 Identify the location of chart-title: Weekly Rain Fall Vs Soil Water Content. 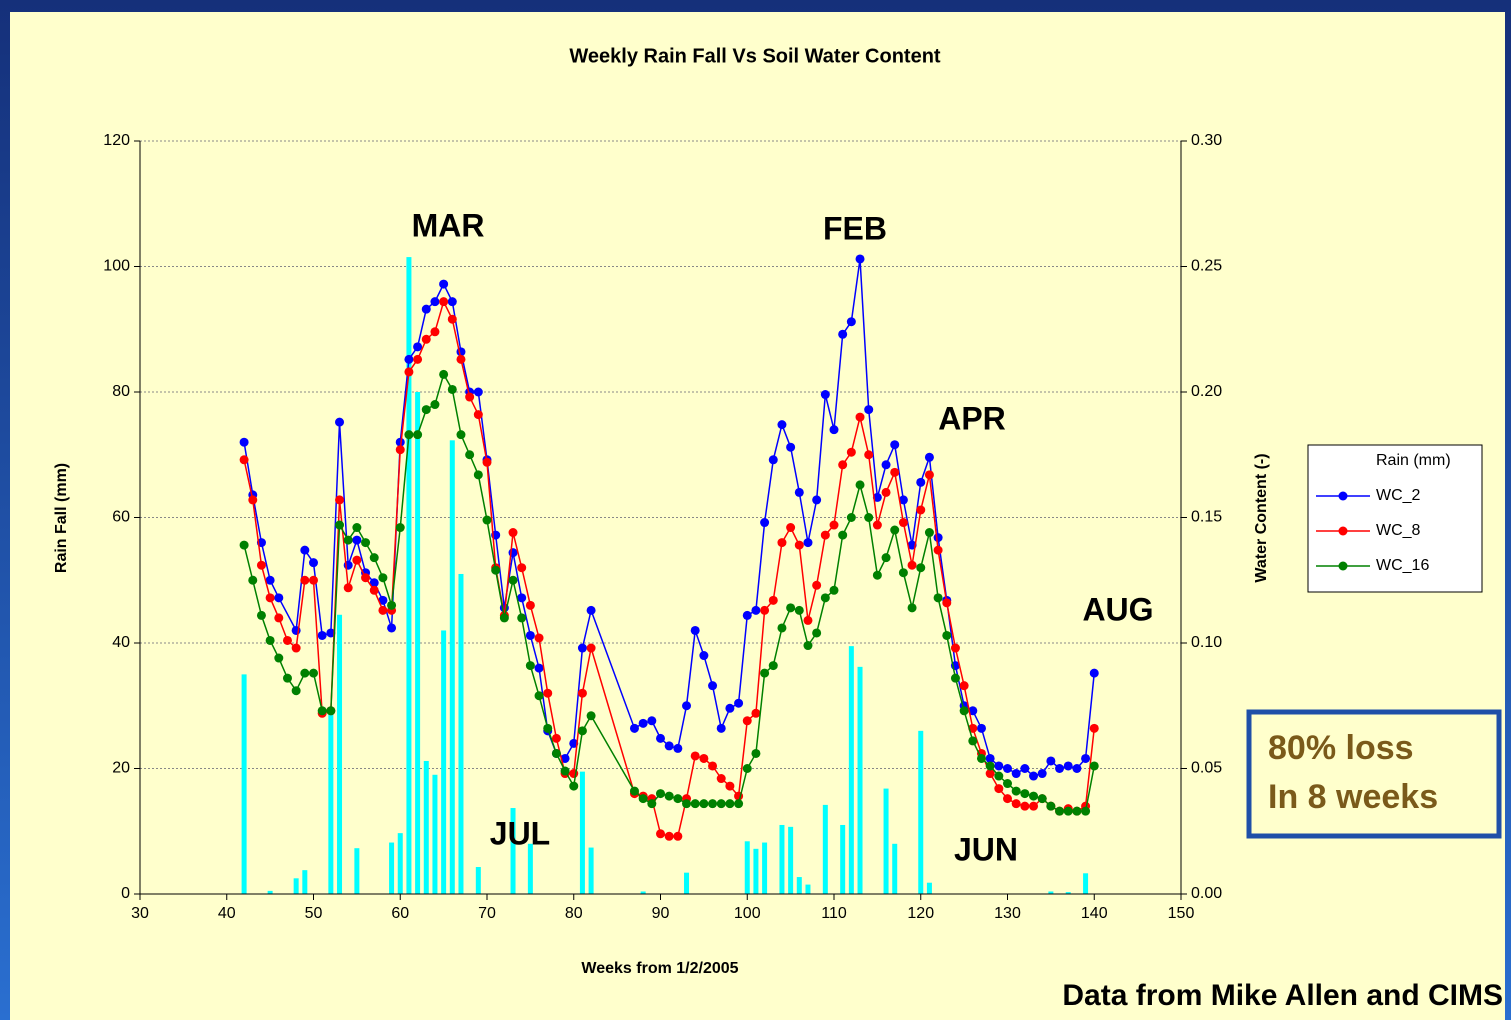
(755, 56).